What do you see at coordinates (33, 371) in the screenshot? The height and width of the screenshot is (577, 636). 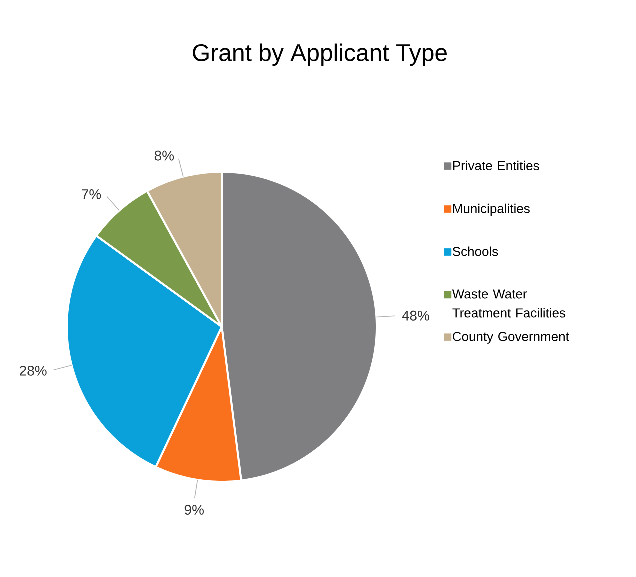 I see `data-label: 28%` at bounding box center [33, 371].